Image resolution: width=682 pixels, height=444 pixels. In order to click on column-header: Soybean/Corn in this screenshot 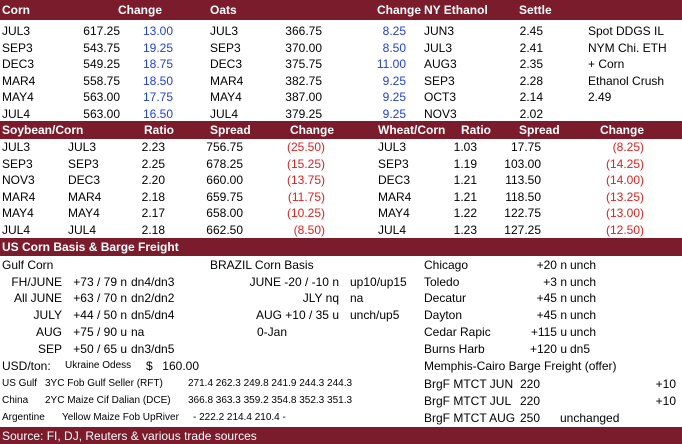, I will do `click(43, 130)`.